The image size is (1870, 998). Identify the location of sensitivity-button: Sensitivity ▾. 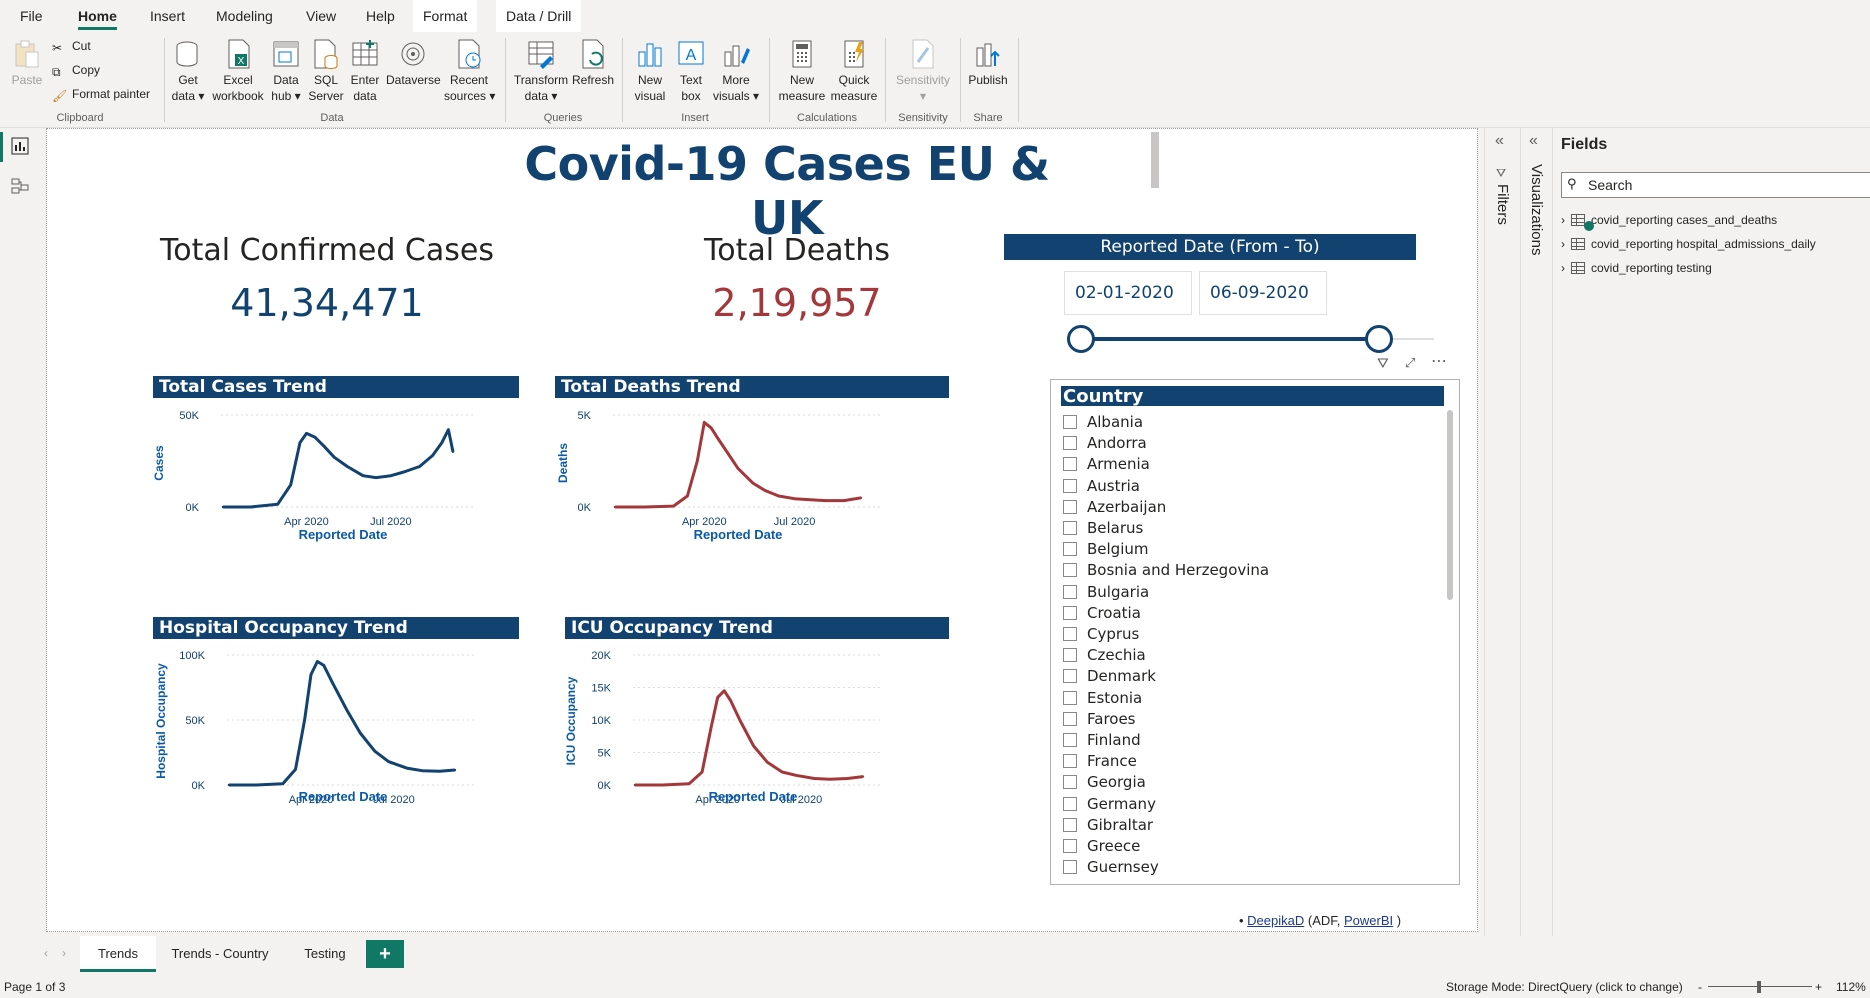
(923, 71).